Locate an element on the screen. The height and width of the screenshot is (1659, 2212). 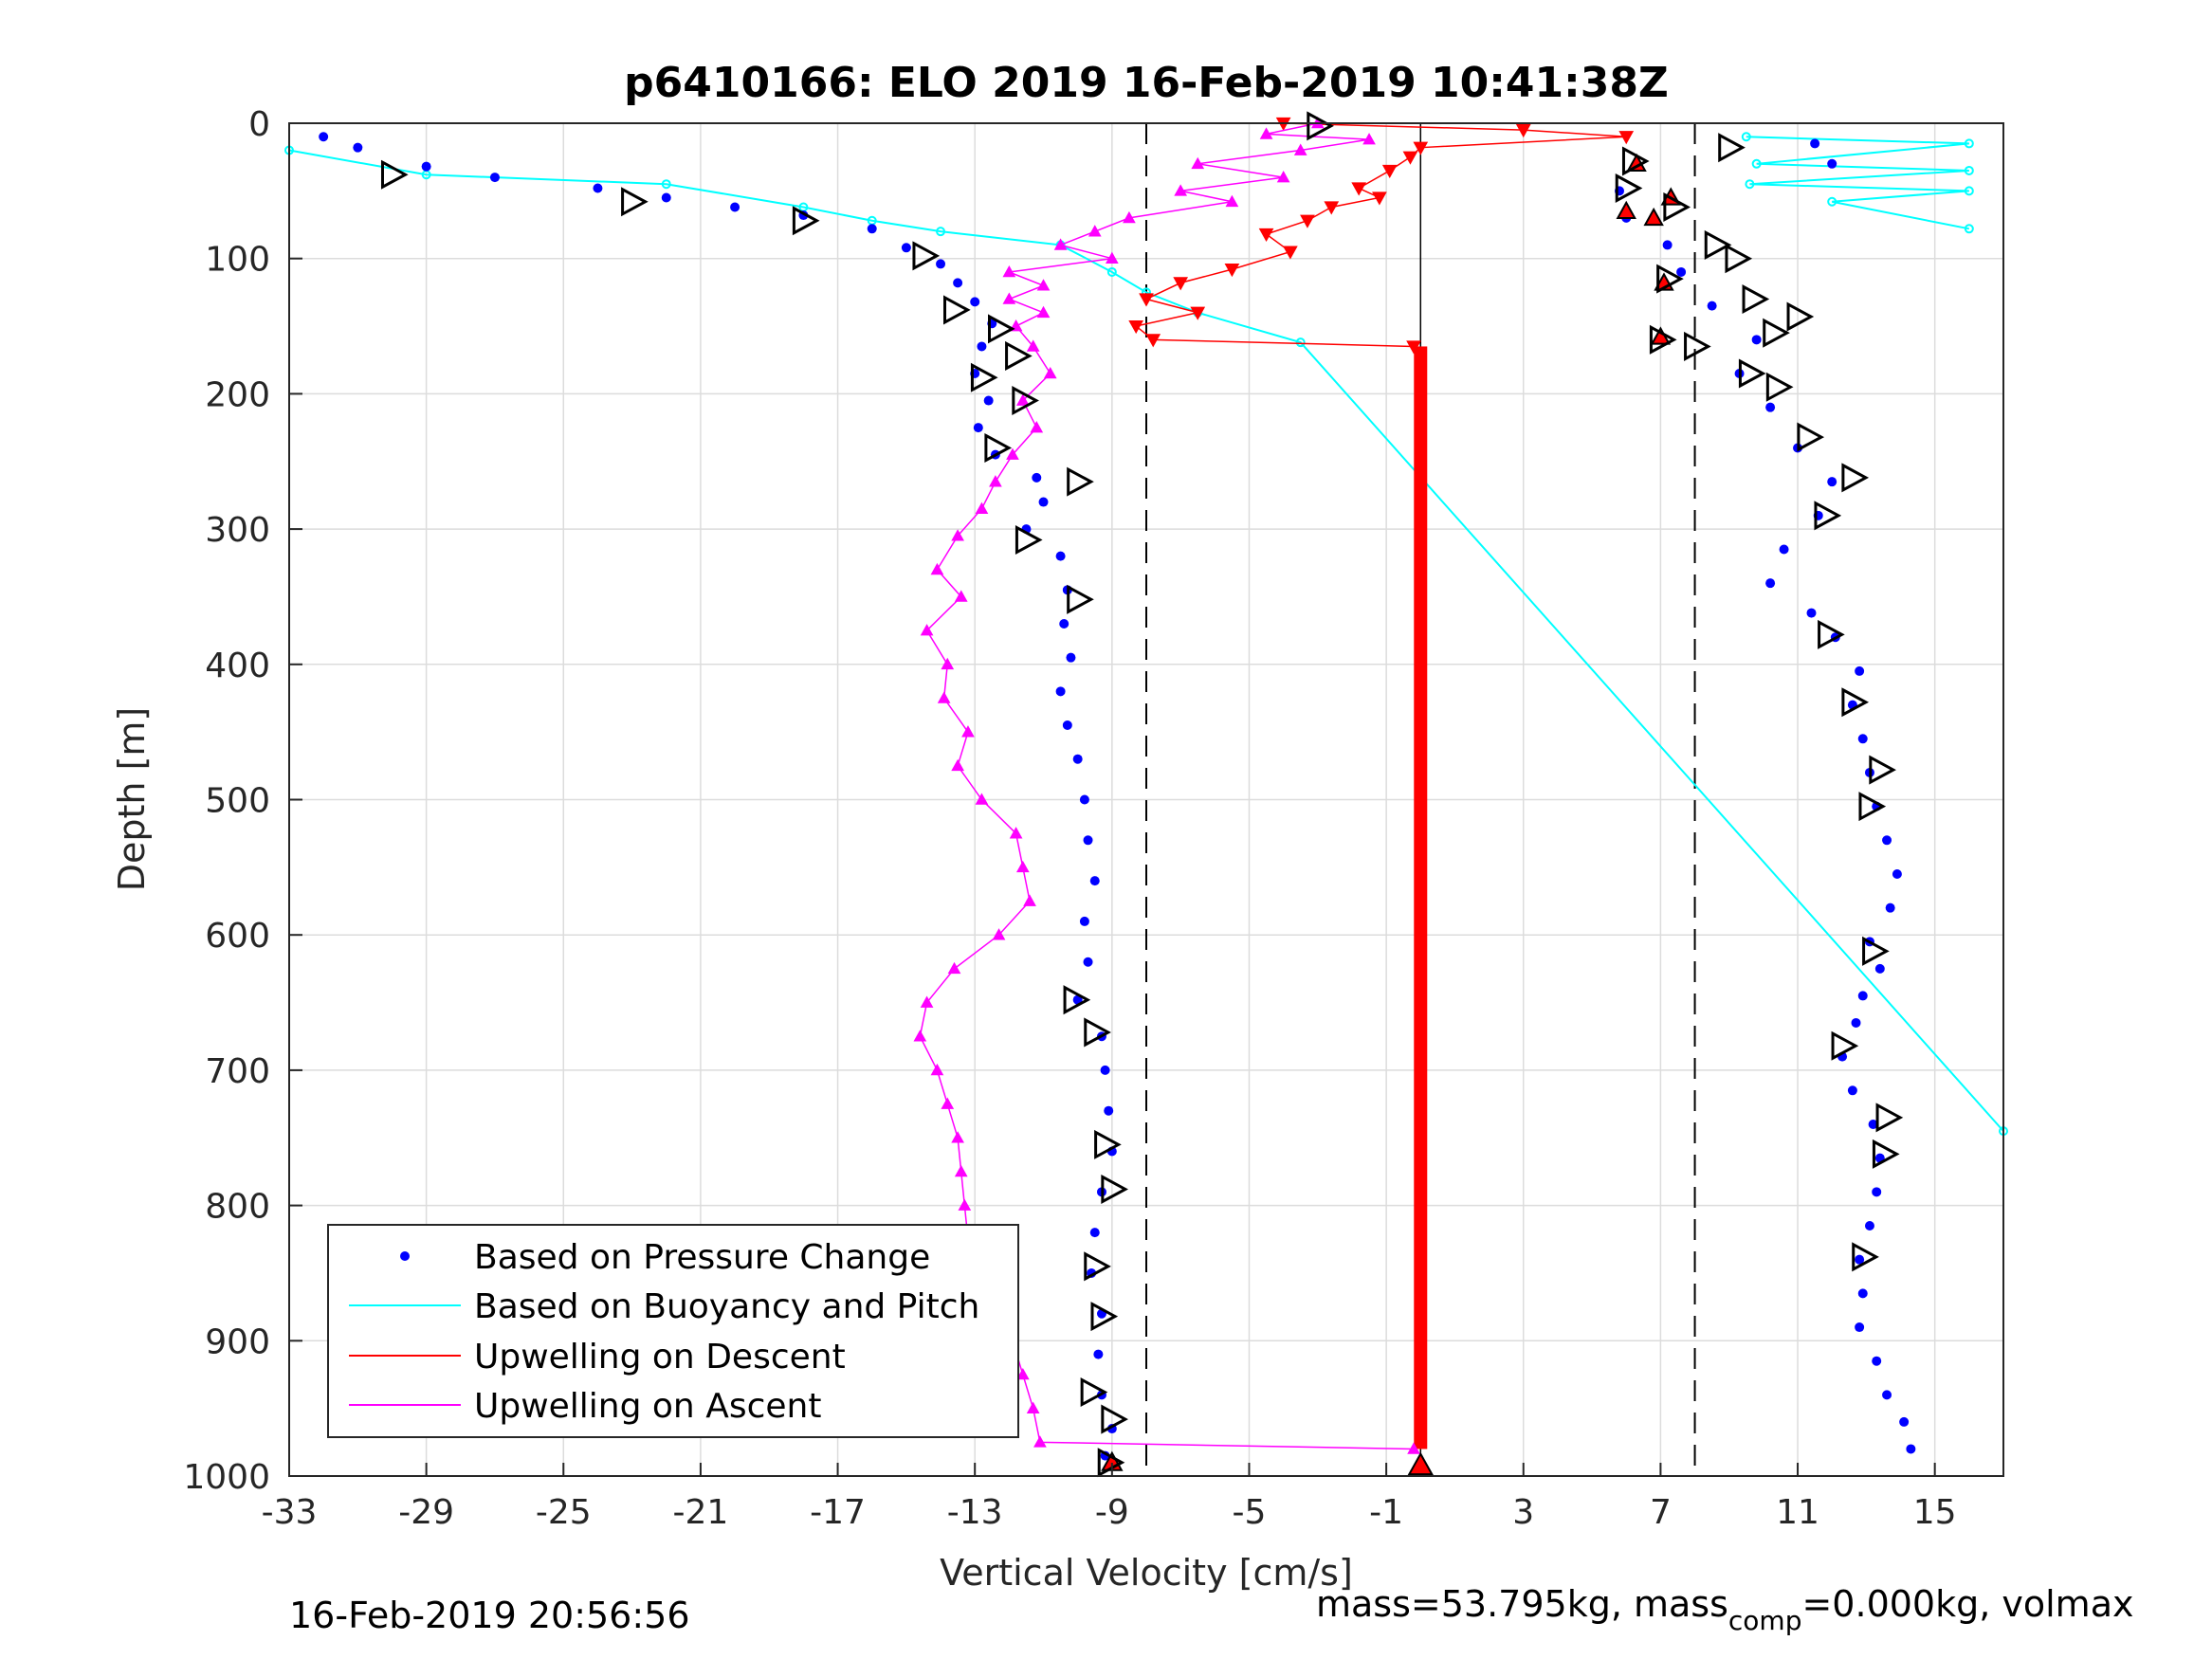
footer-mass-info: mass=53.795kg, masscomp=0.000kg, volmax is located at coordinates (1724, 1609).